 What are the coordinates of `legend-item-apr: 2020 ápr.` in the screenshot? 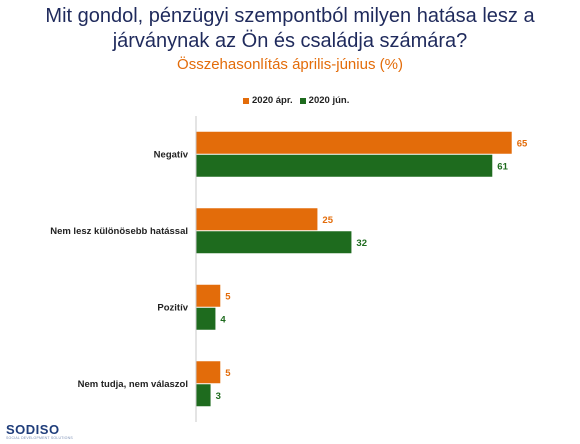 It's located at (268, 100).